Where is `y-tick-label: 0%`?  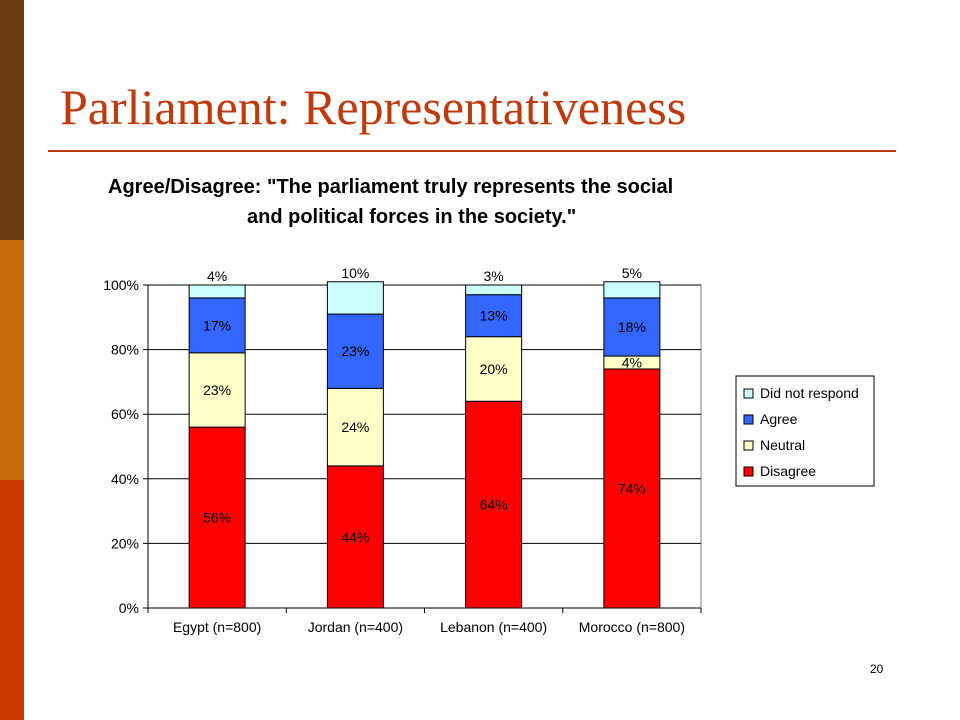 y-tick-label: 0% is located at coordinates (129, 608).